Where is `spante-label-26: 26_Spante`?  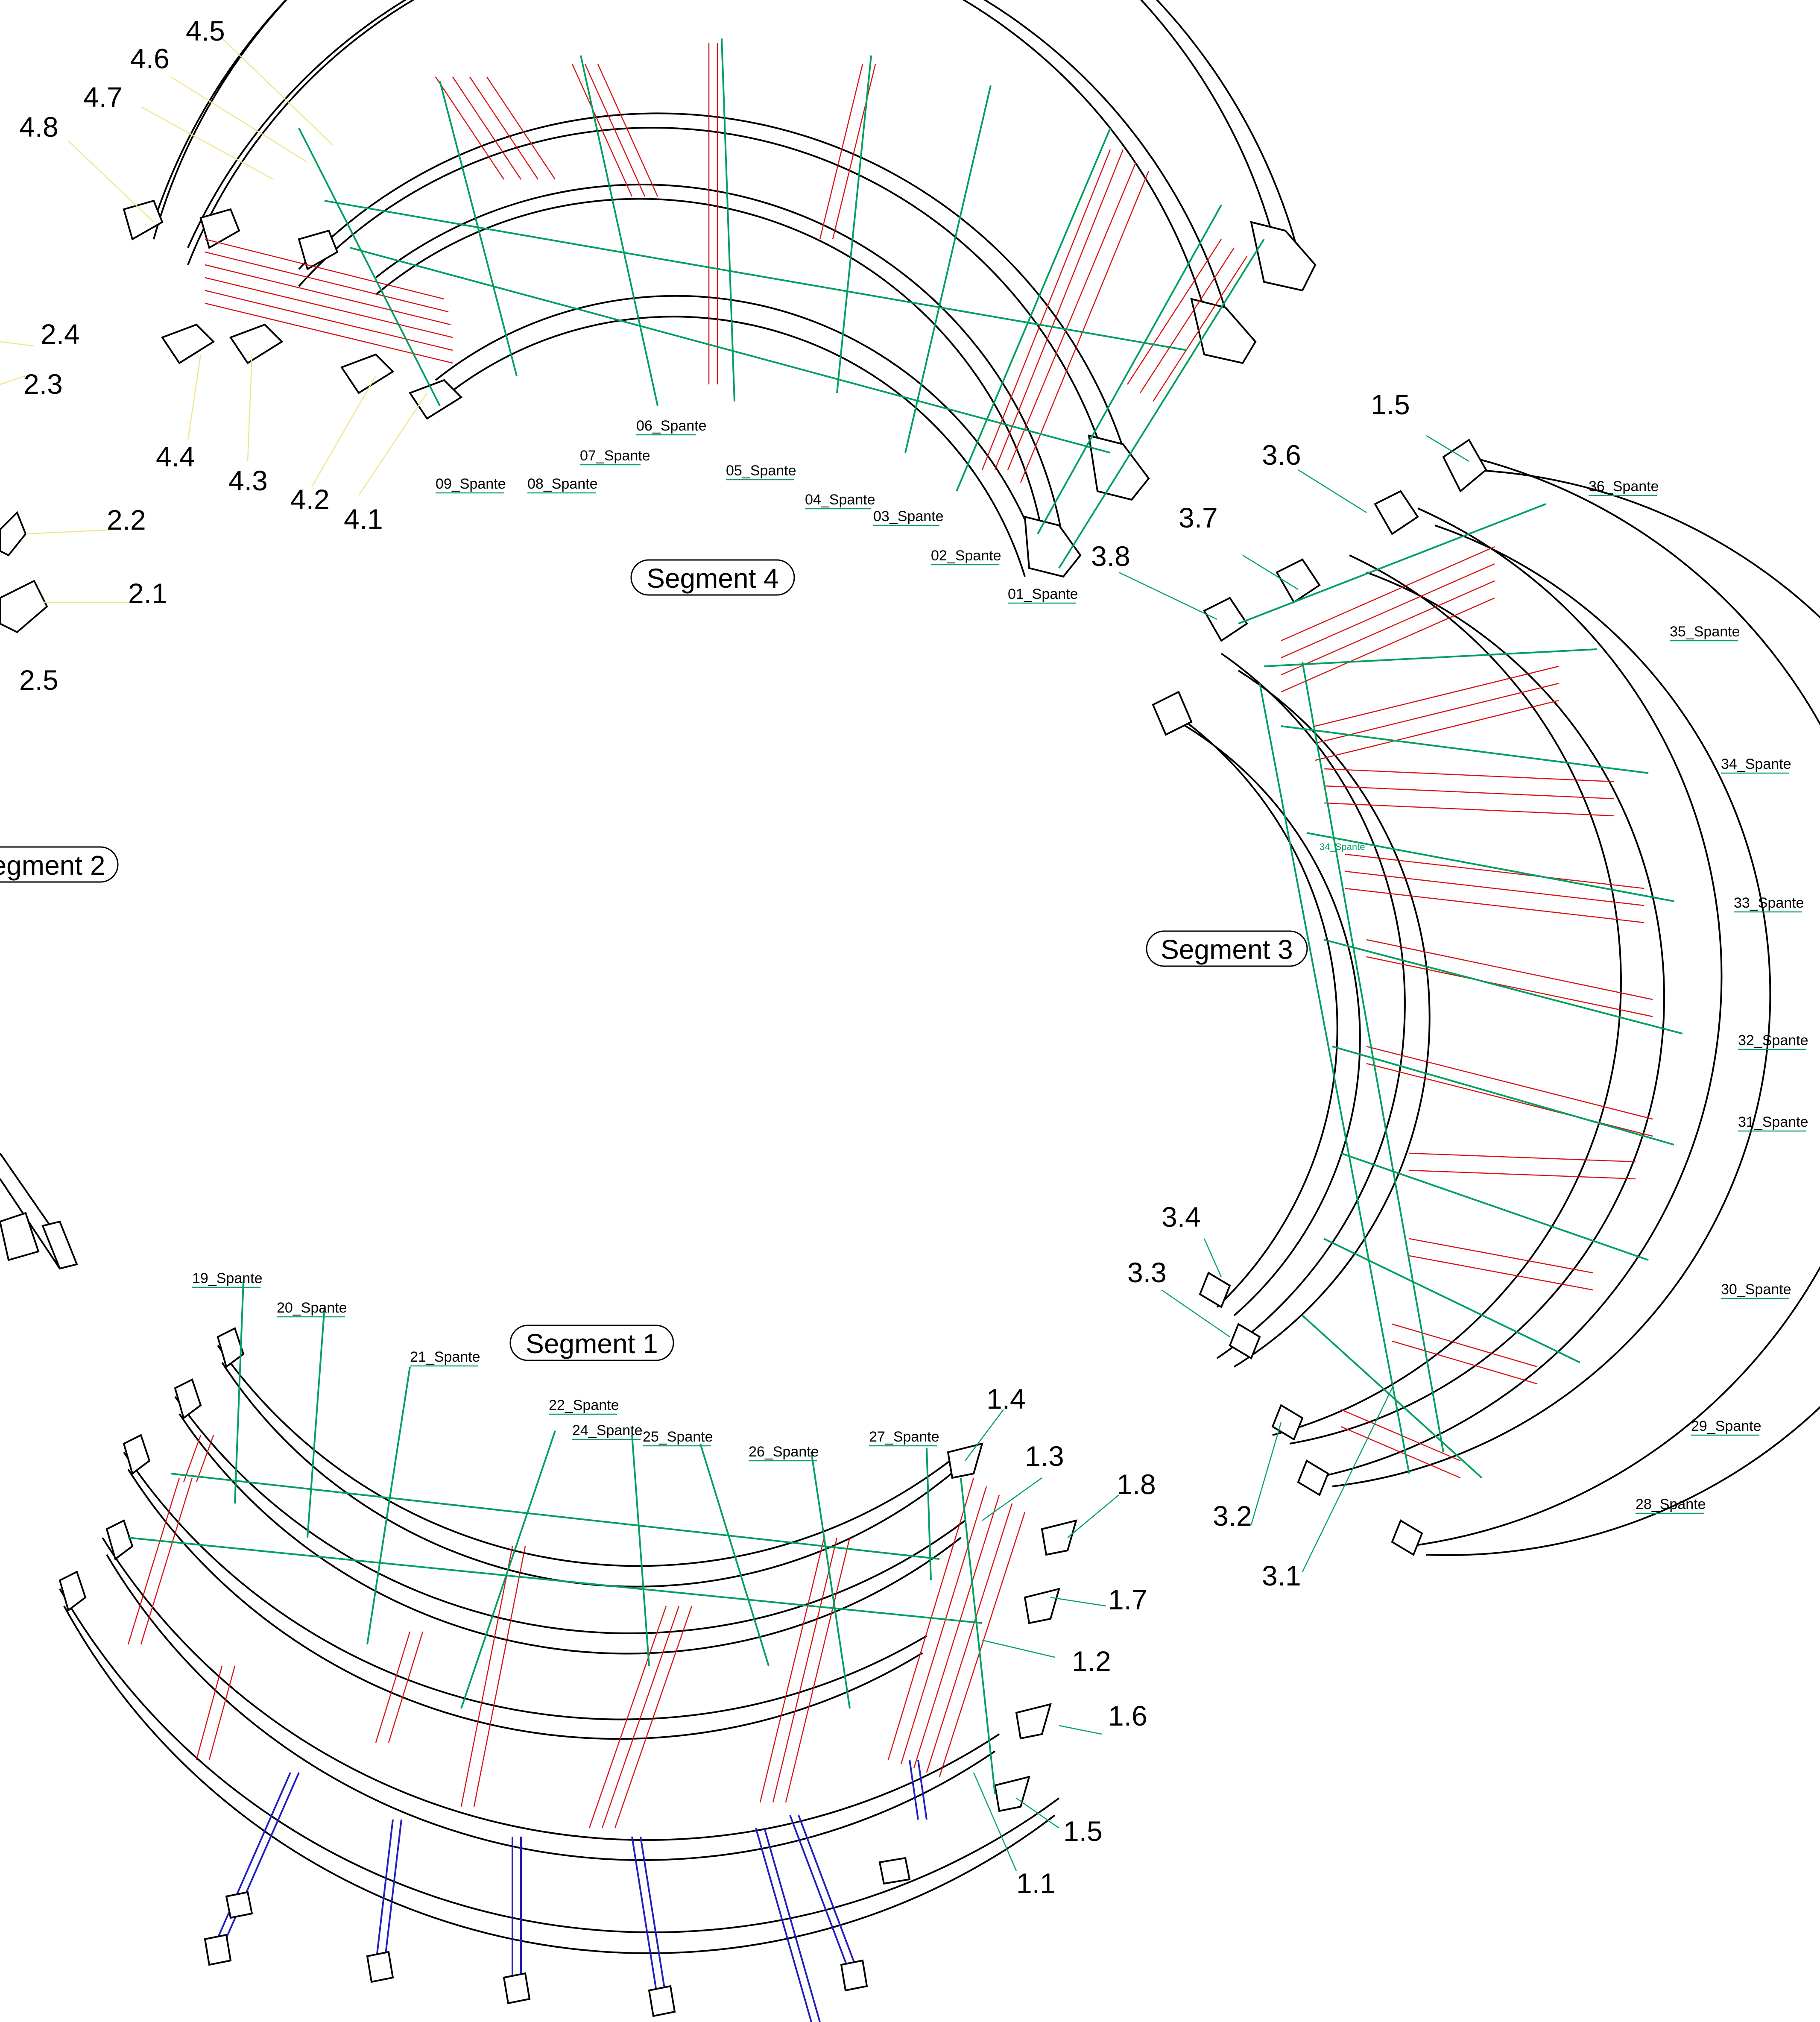 spante-label-26: 26_Spante is located at coordinates (784, 1452).